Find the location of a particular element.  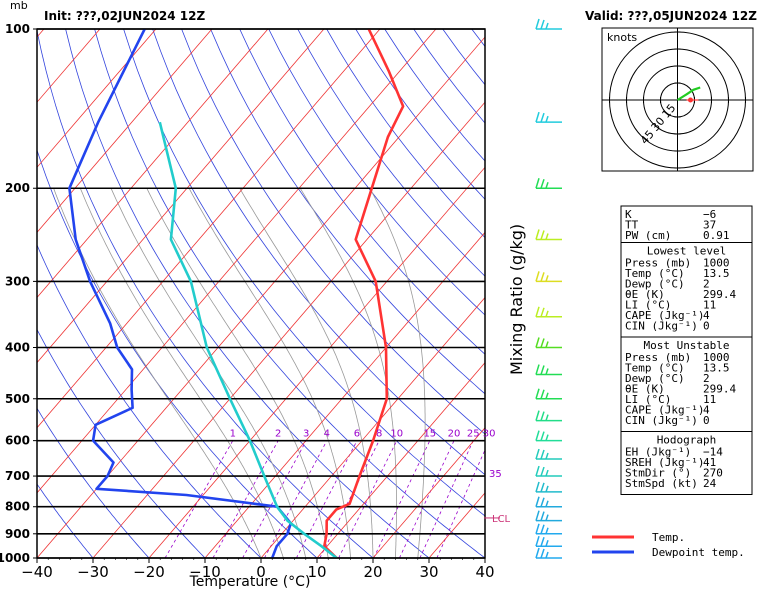

mixing-ratio-value: 1 is located at coordinates (233, 434).